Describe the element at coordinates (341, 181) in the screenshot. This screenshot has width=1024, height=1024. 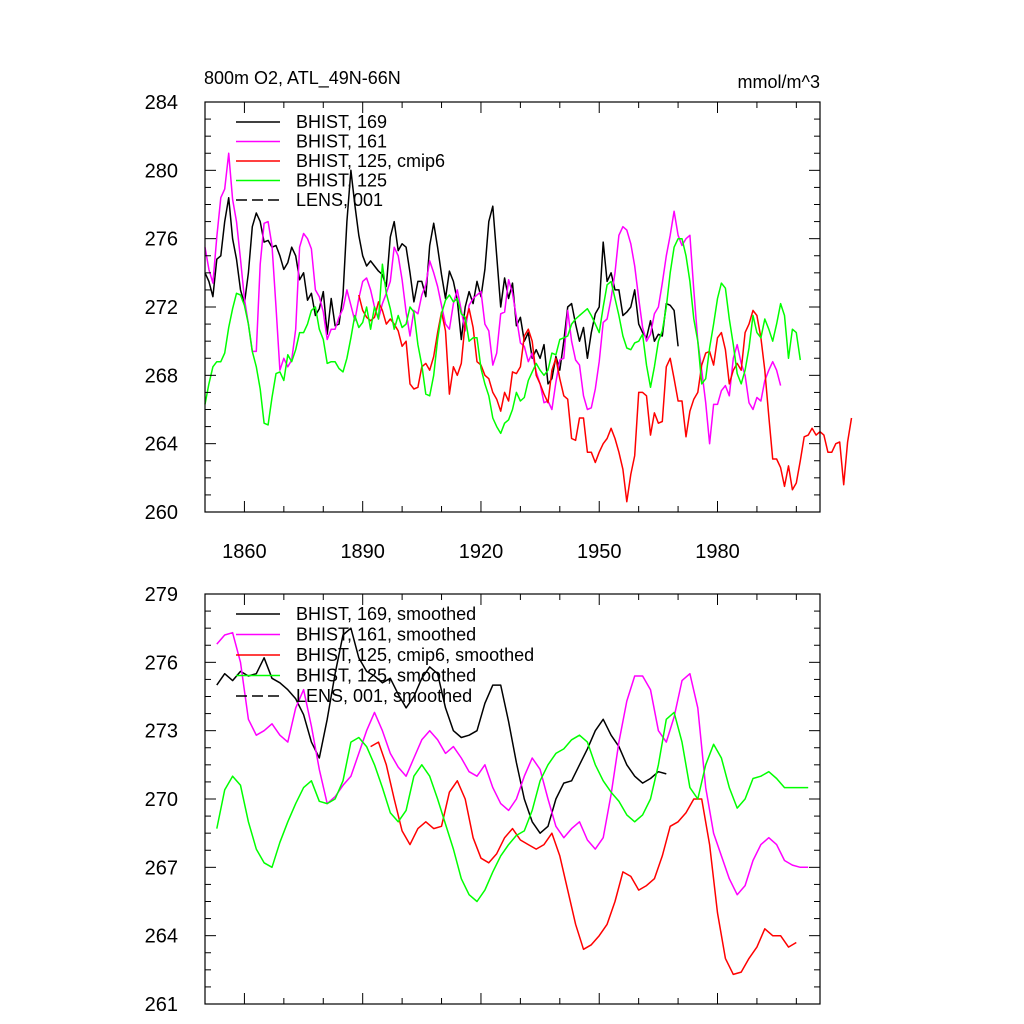
I see `legend-label: BHIST, 125` at that location.